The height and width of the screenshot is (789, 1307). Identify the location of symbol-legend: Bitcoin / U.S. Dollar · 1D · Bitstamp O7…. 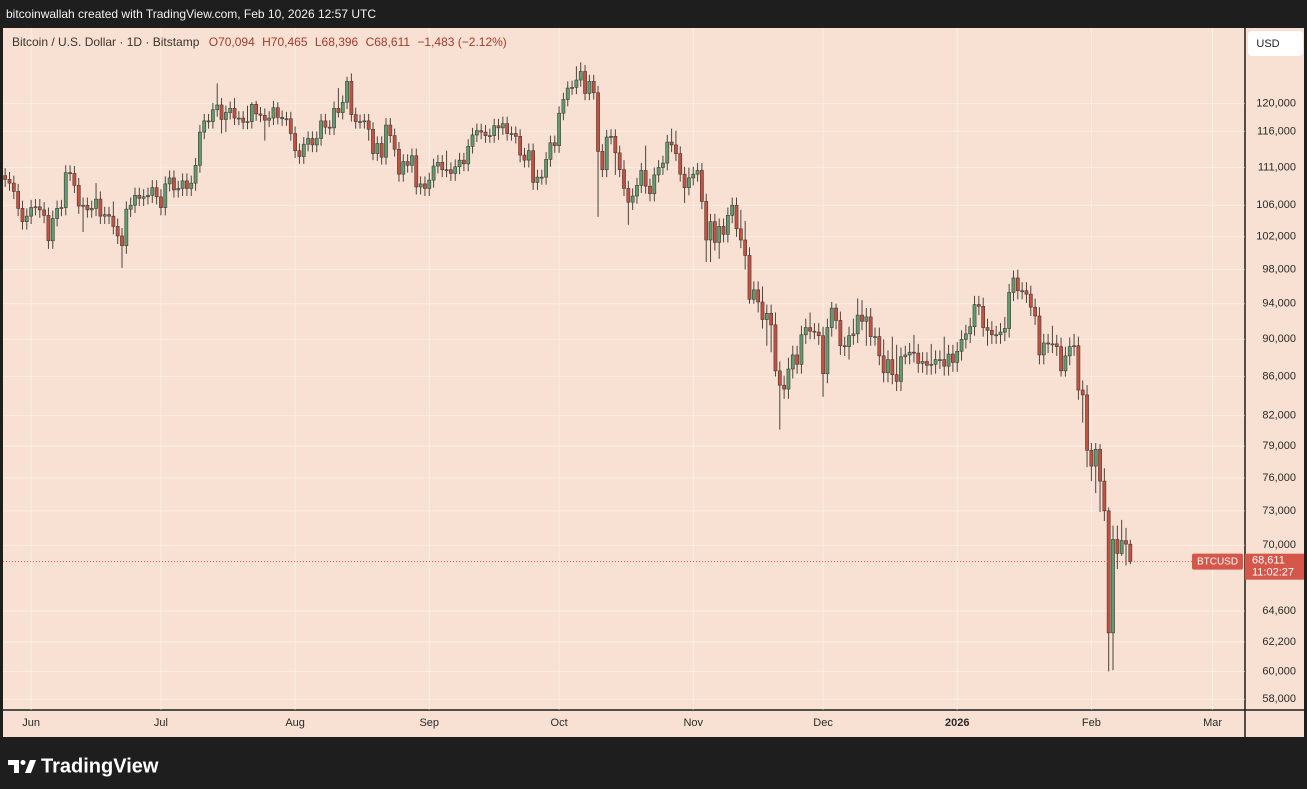
(259, 42).